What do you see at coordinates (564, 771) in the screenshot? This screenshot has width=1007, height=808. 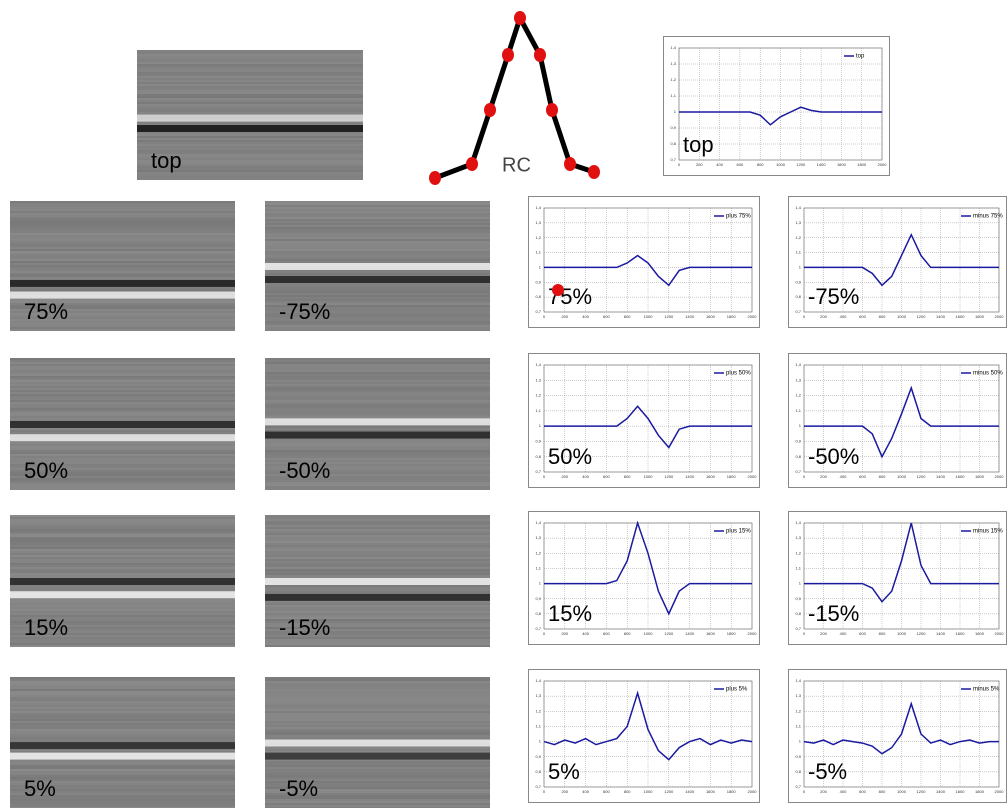 I see `chart-label: 5%` at bounding box center [564, 771].